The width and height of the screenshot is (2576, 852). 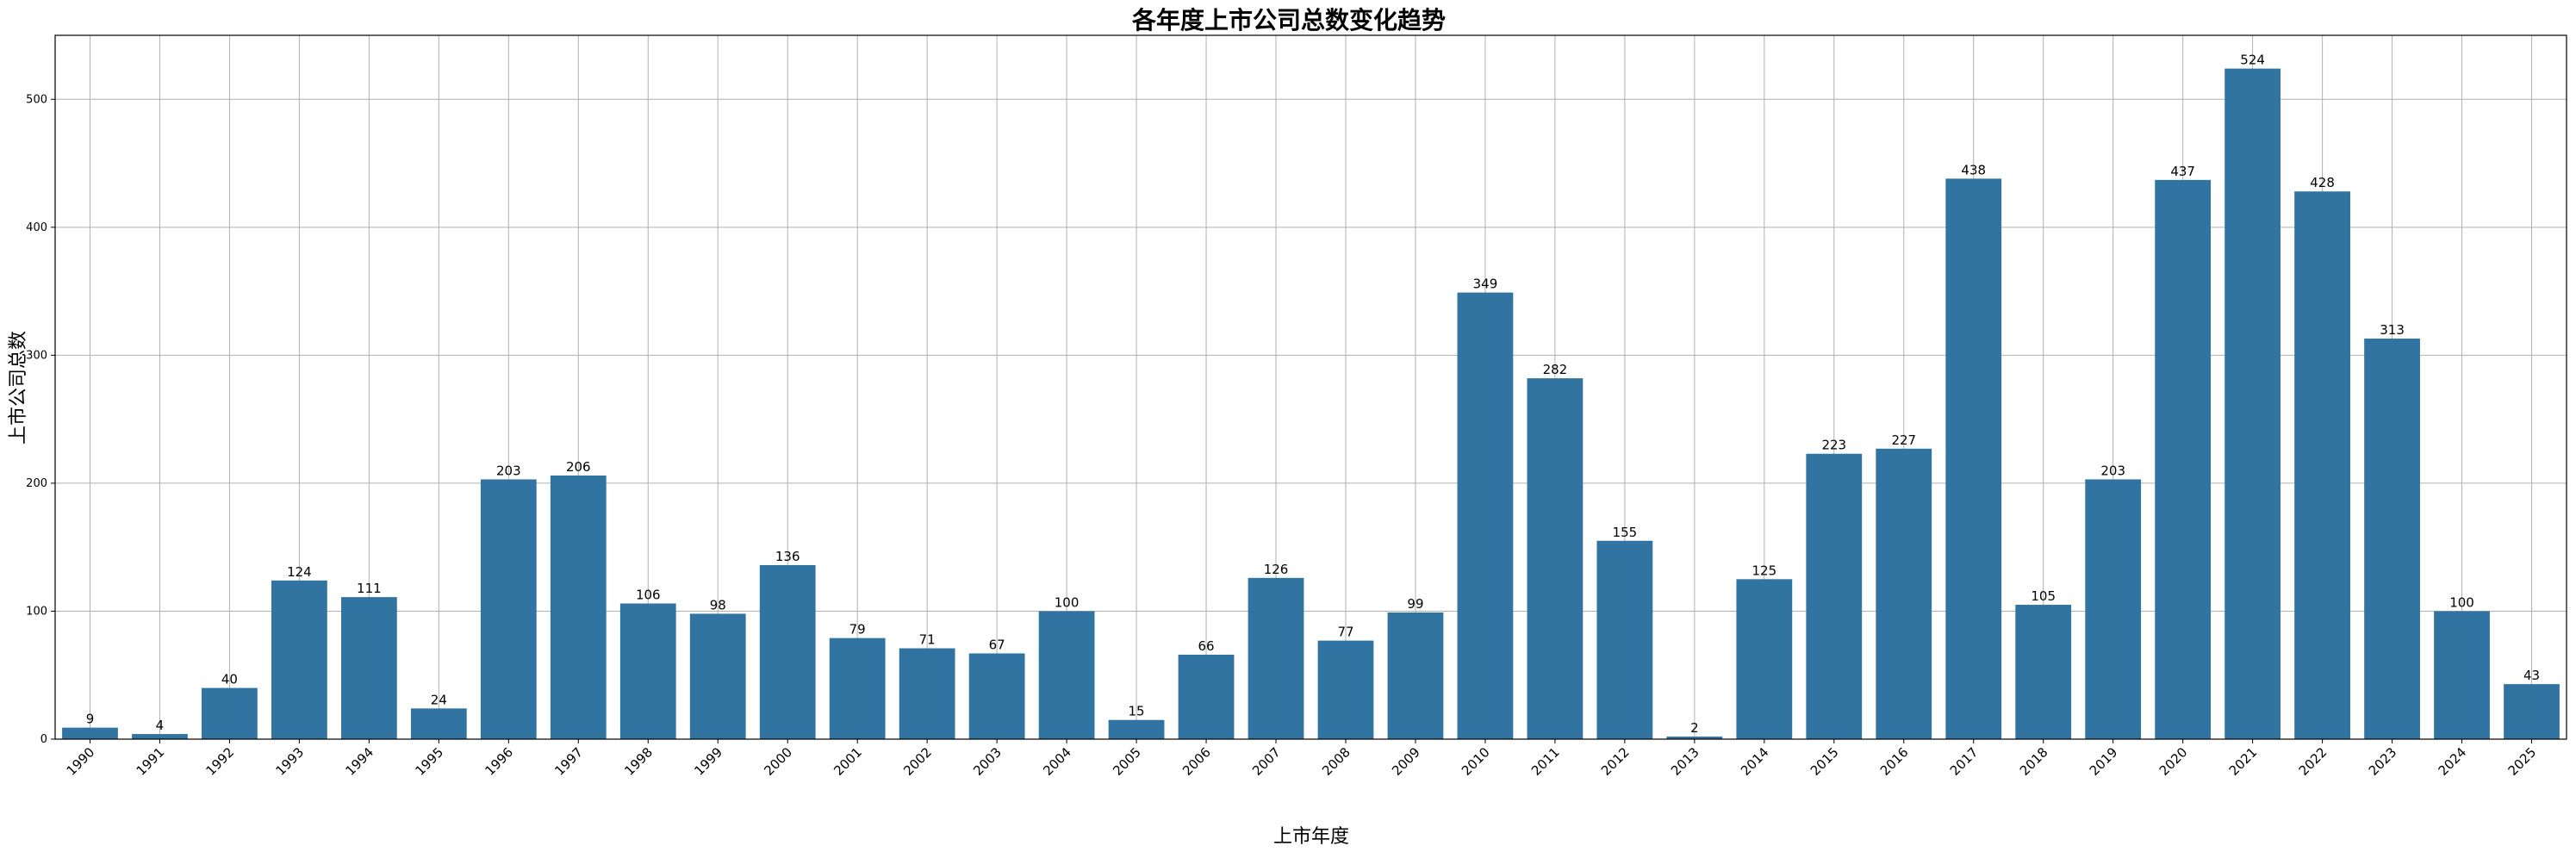 I want to click on xtick-label: 2004, so click(x=1057, y=761).